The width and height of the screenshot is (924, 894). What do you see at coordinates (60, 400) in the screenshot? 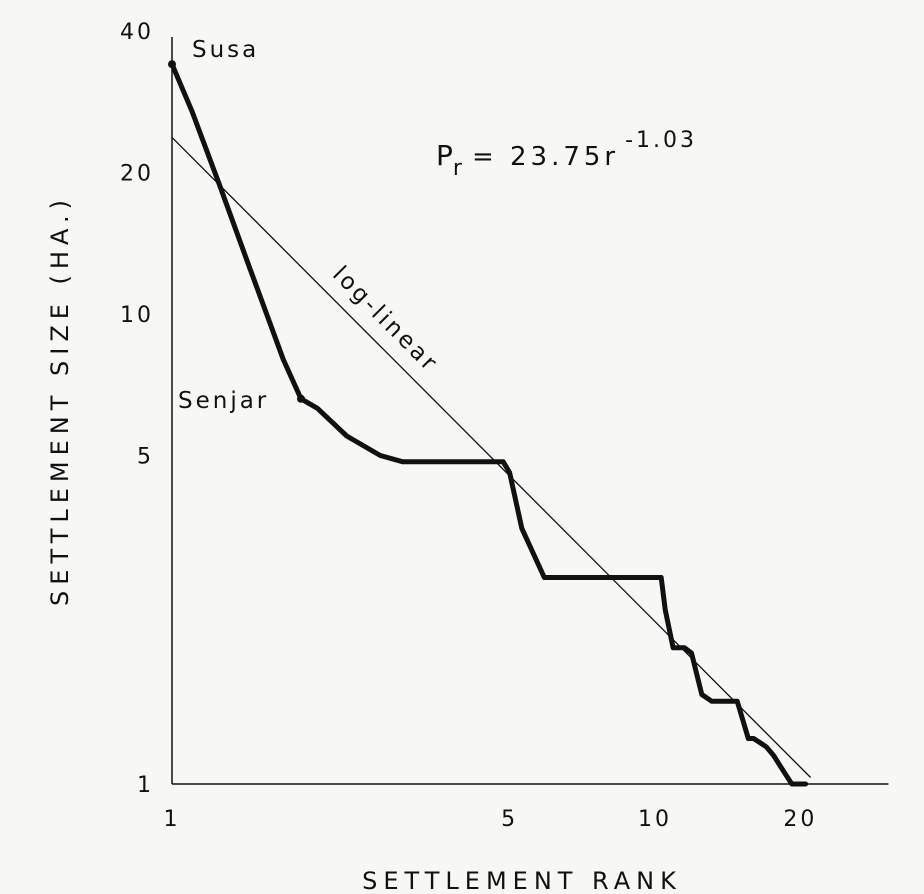
I see `y-axis-title: SETTLEMENT SIZE (HA.)` at bounding box center [60, 400].